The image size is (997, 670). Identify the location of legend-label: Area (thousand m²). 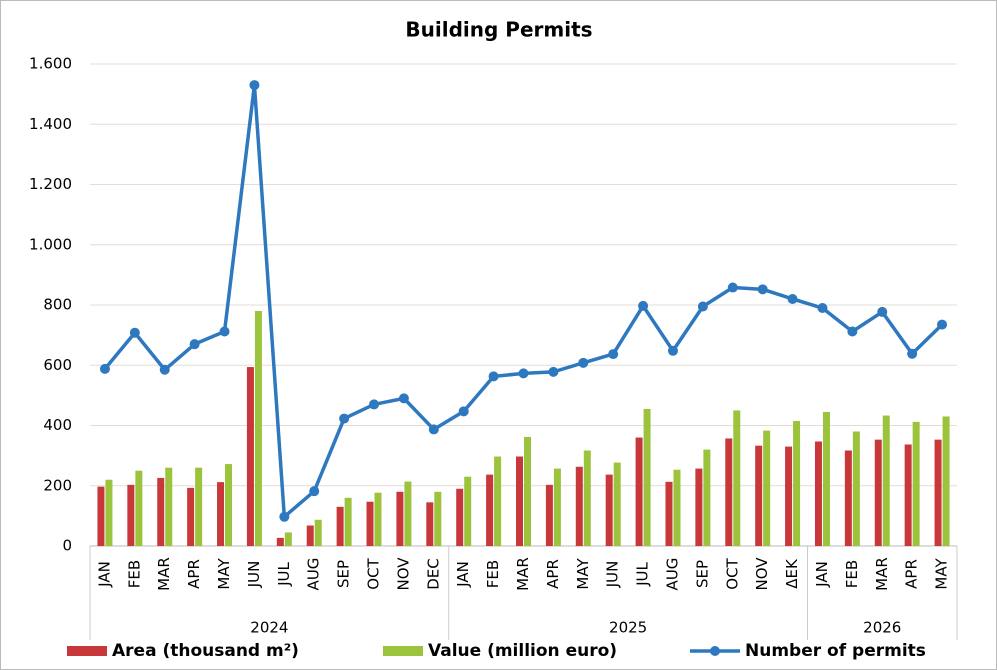
(205, 651).